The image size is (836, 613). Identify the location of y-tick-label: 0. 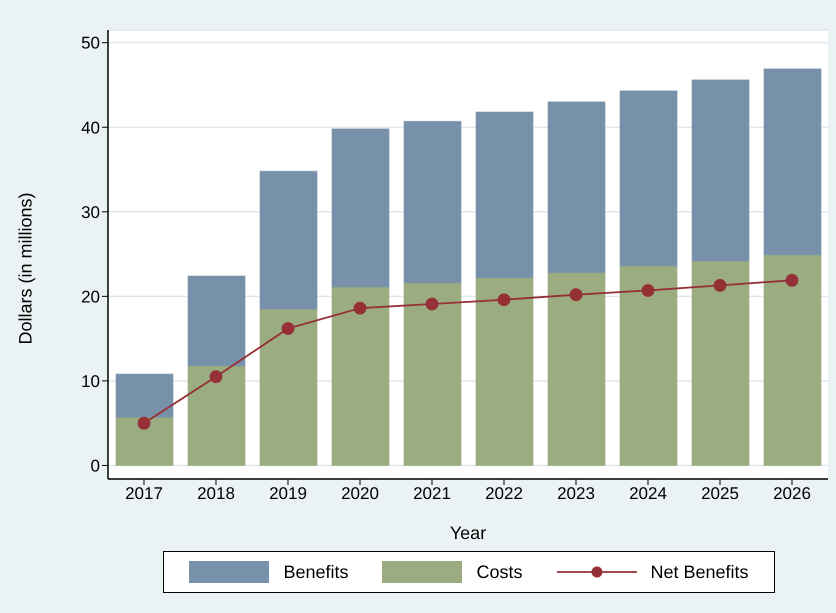
(95, 466).